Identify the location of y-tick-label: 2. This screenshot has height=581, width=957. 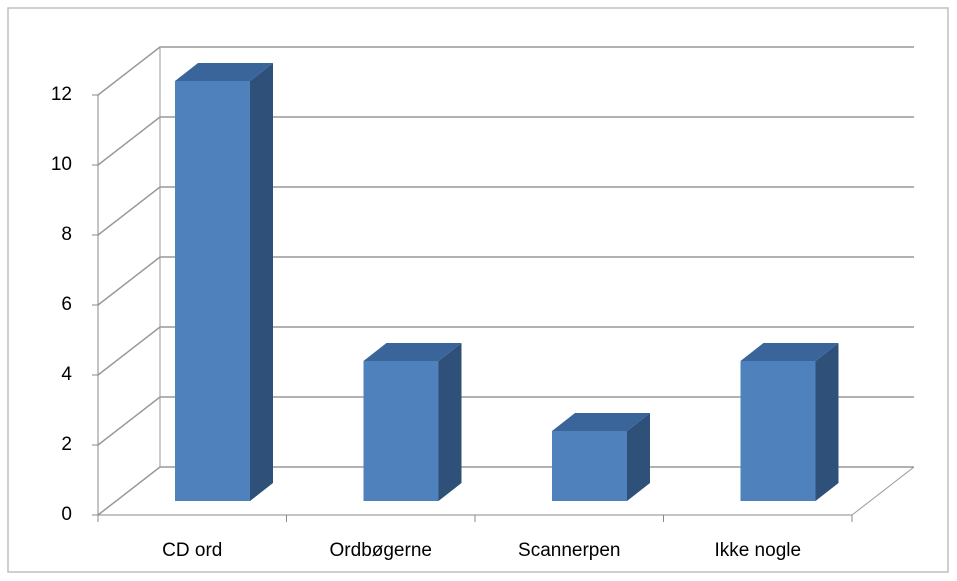
(66, 444).